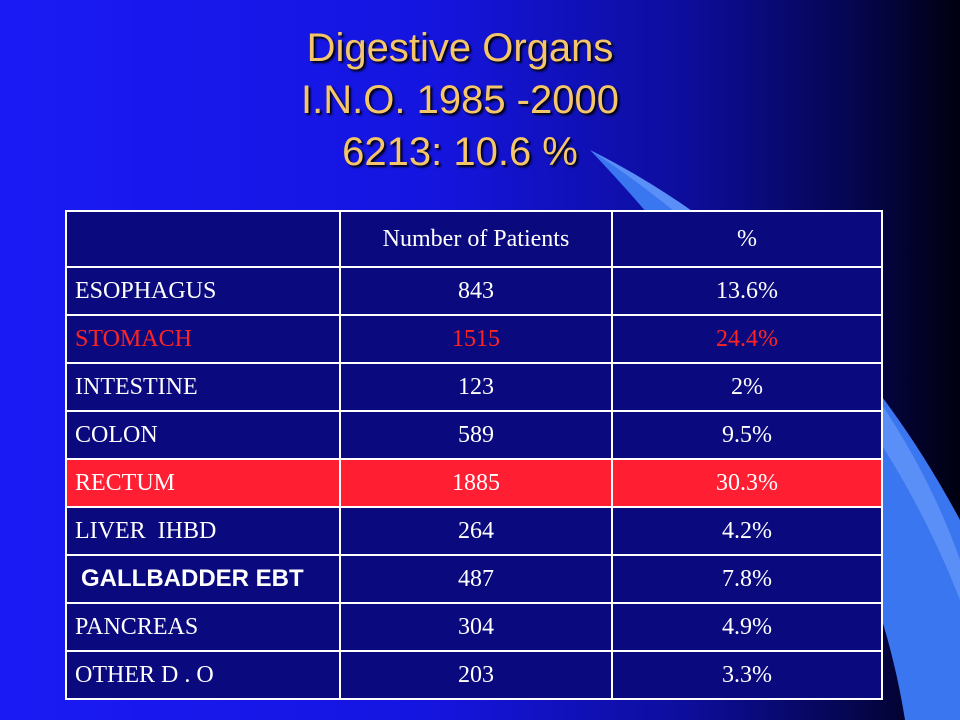 This screenshot has height=720, width=960. Describe the element at coordinates (203, 387) in the screenshot. I see `organ-cell: INTESTINE` at that location.